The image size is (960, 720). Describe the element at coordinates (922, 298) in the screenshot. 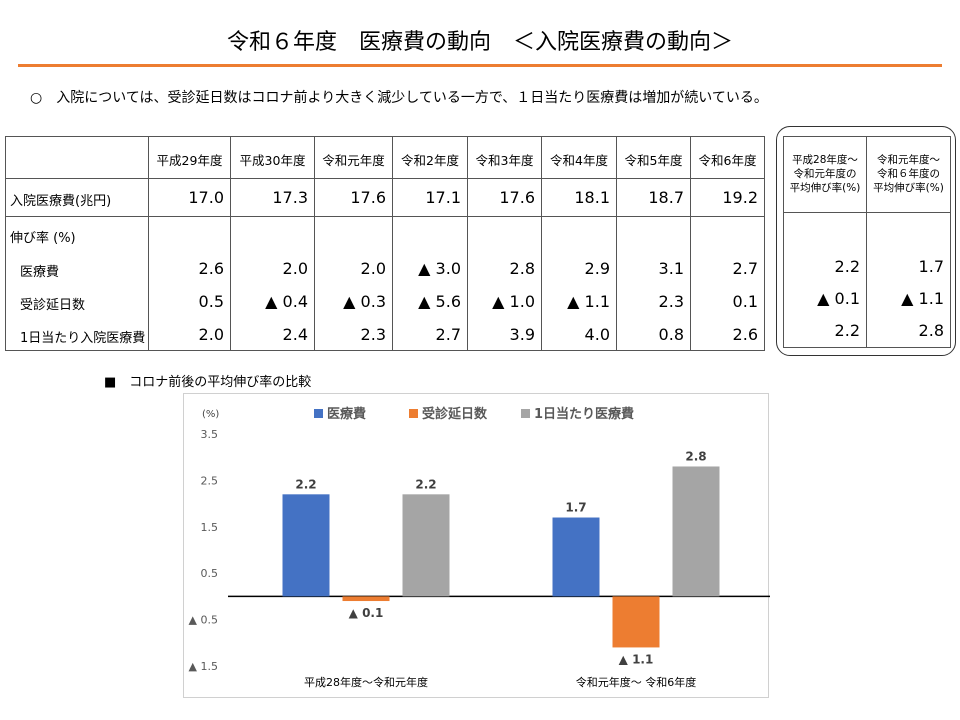

I see `side-cell: ▲ 1.1` at that location.